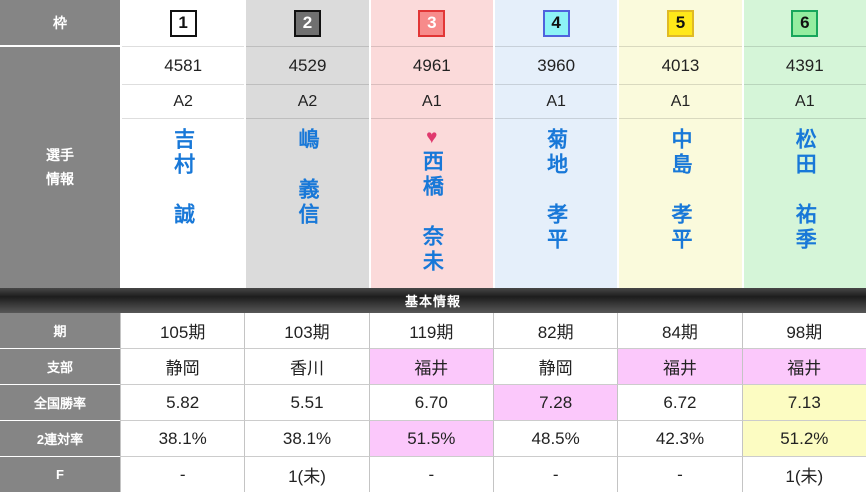 Image resolution: width=866 pixels, height=492 pixels. What do you see at coordinates (803, 367) in the screenshot?
I see `branch-value-6: 福井` at bounding box center [803, 367].